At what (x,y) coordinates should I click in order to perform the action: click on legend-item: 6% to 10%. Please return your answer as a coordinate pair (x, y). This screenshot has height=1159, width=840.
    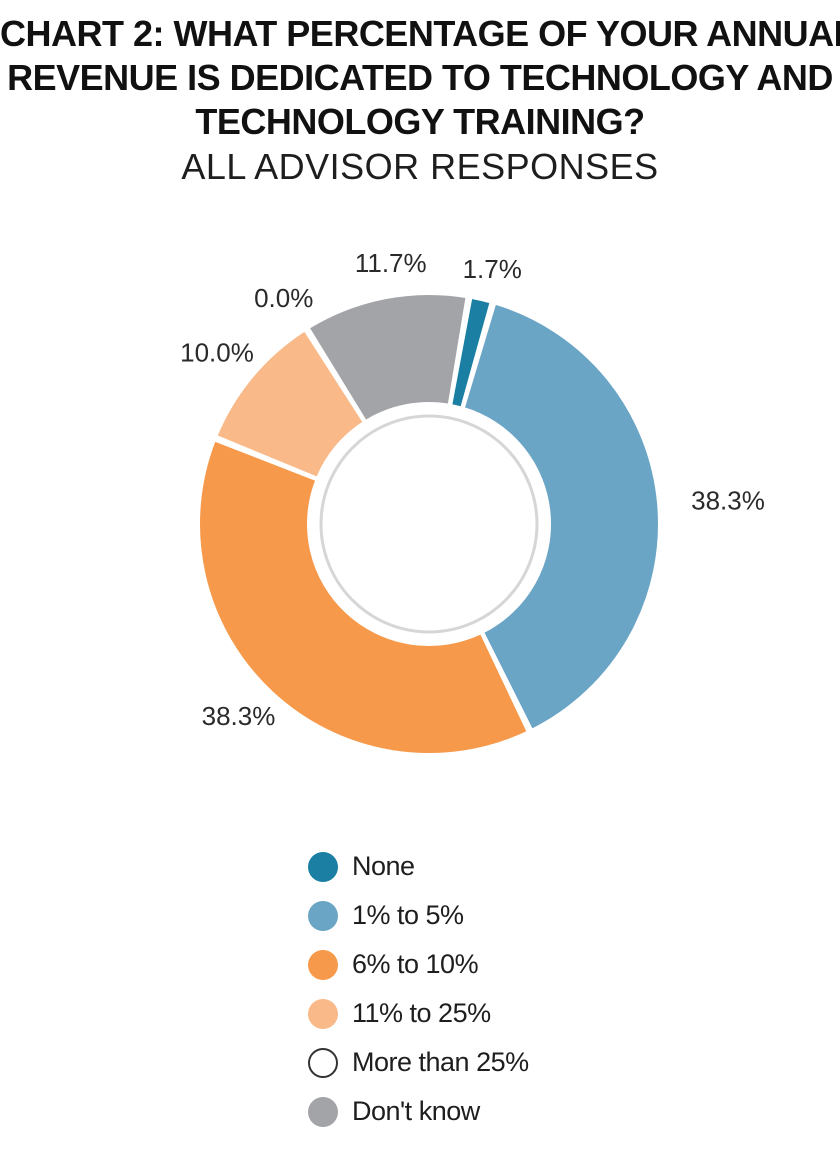
    Looking at the image, I should click on (418, 964).